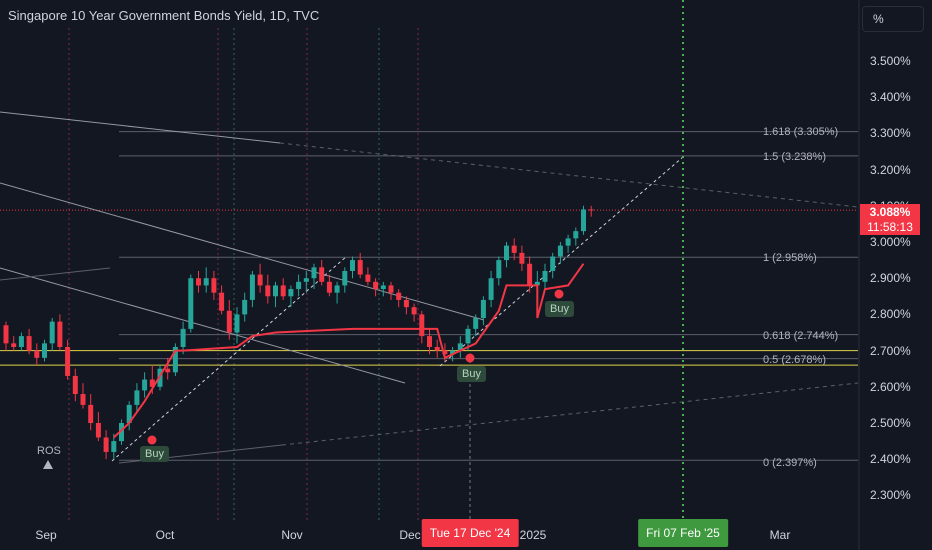 The width and height of the screenshot is (932, 550). Describe the element at coordinates (46, 535) in the screenshot. I see `time-tick: Sep` at that location.